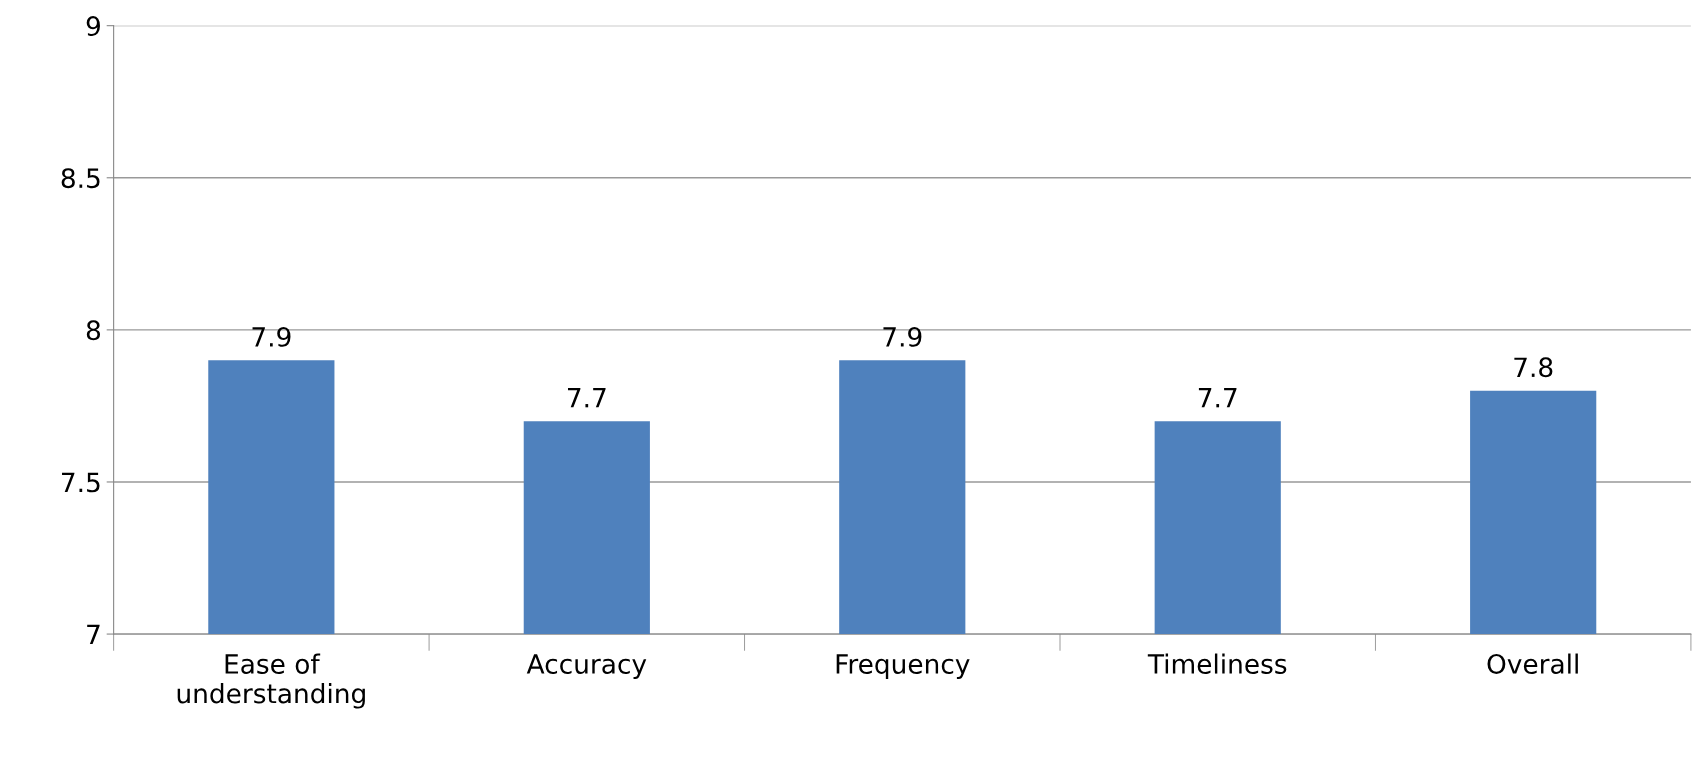  I want to click on y-tick-label: 9, so click(93, 26).